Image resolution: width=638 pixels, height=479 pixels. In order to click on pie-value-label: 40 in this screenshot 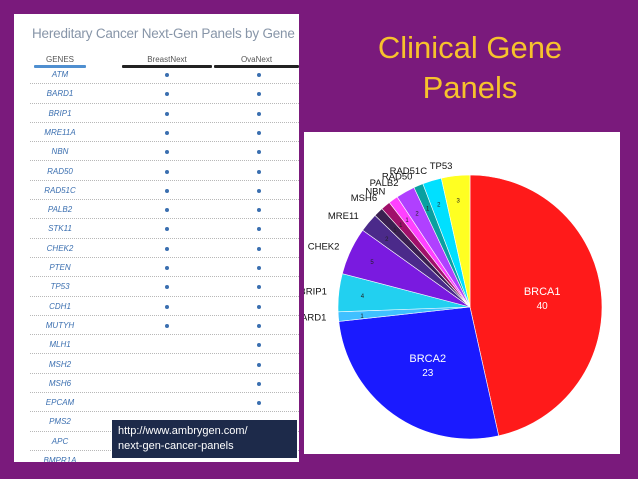, I will do `click(543, 306)`.